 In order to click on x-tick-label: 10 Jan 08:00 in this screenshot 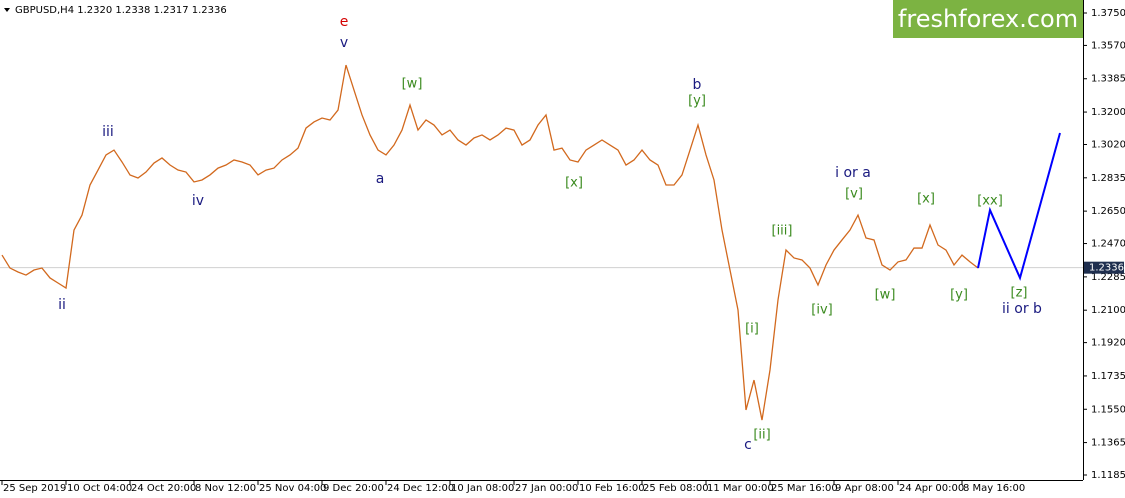, I will do `click(482, 488)`.